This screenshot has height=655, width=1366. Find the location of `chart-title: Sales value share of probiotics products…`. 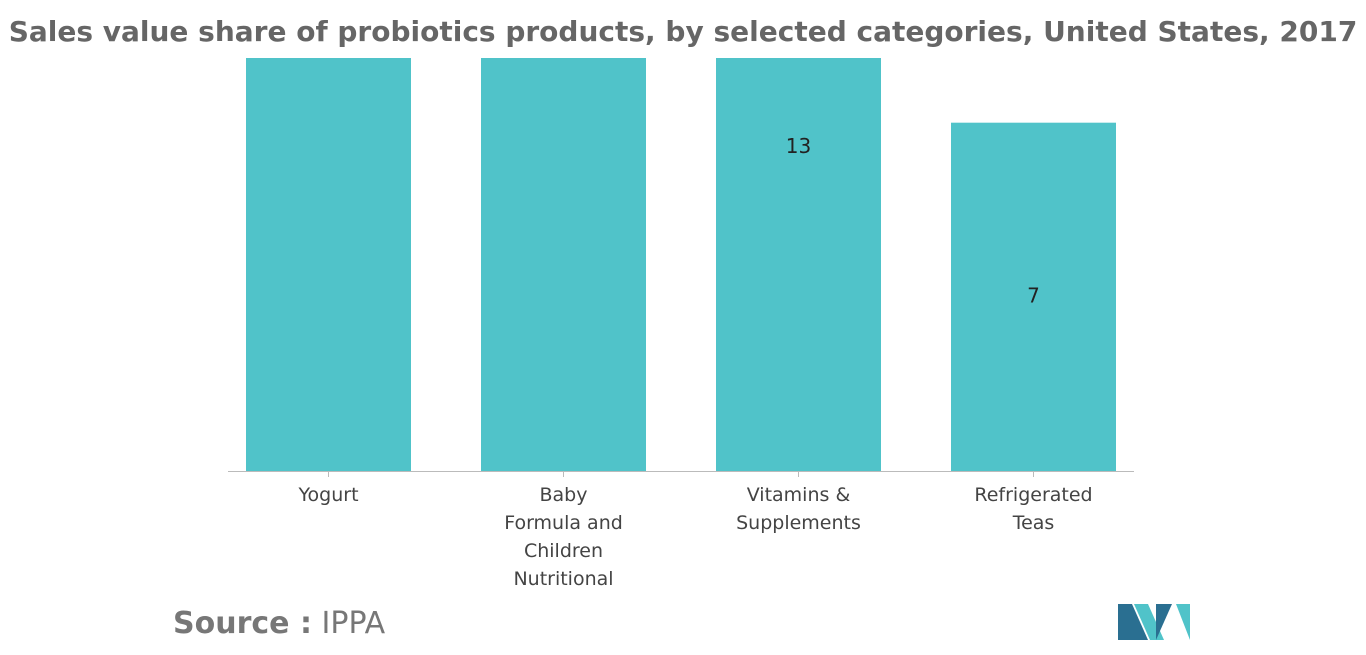

chart-title: Sales value share of probiotics products… is located at coordinates (683, 31).